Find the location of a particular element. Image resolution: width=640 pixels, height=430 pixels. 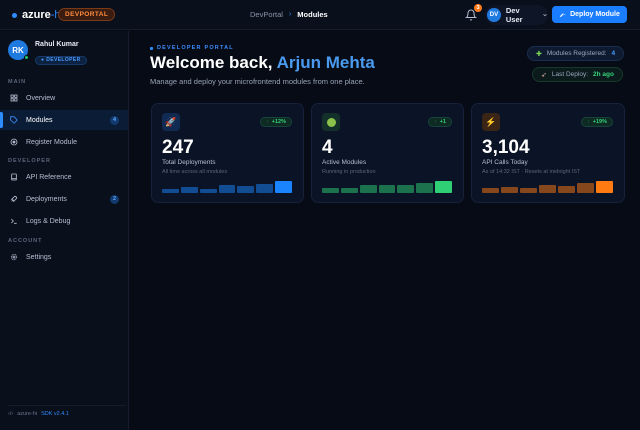

user-menu: DV Dev User is located at coordinates (516, 15).